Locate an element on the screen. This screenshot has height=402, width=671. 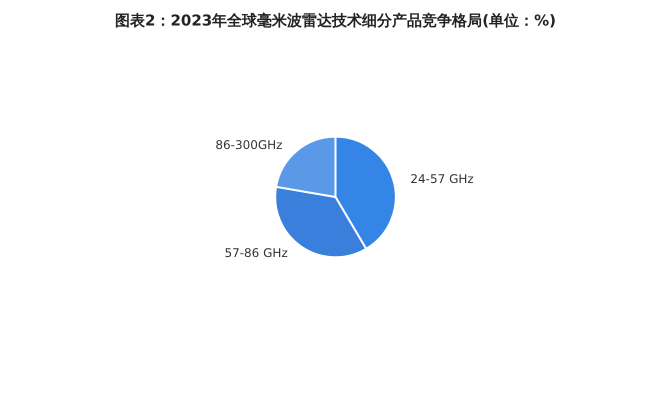
slice-label: 24-57 GHz is located at coordinates (442, 179).